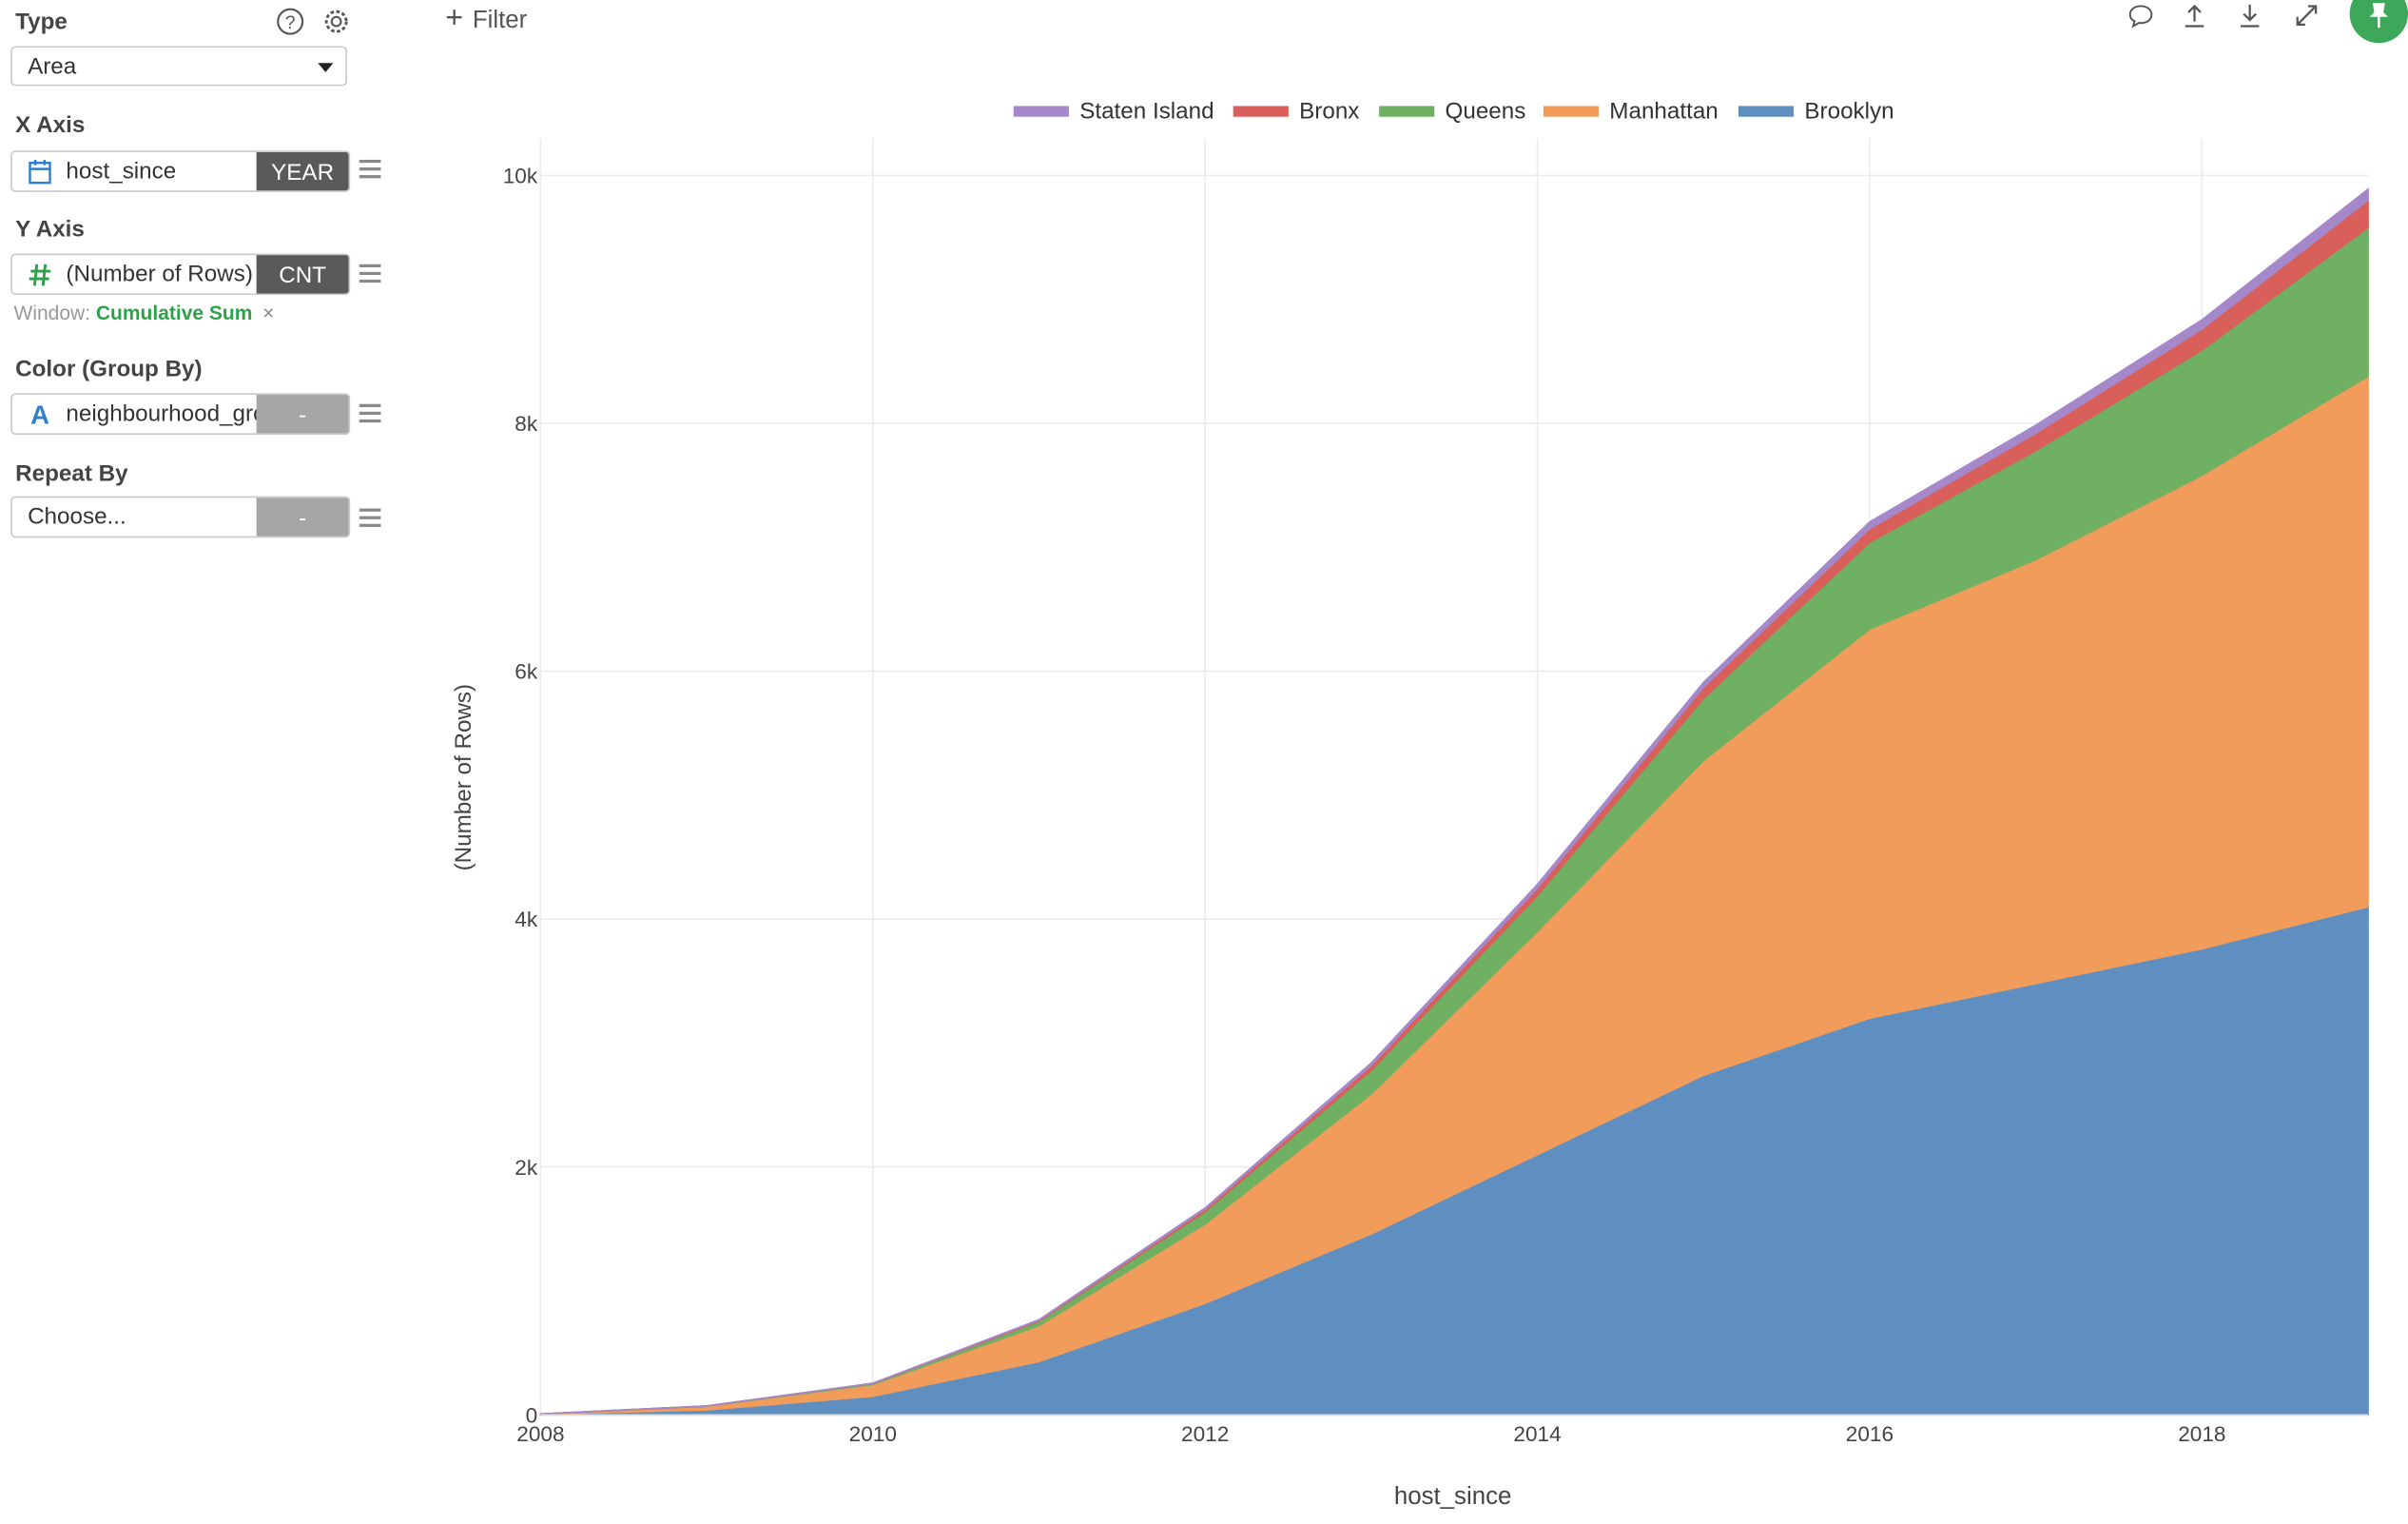 The width and height of the screenshot is (2408, 1524). I want to click on x-axis-field-name: host_since, so click(122, 171).